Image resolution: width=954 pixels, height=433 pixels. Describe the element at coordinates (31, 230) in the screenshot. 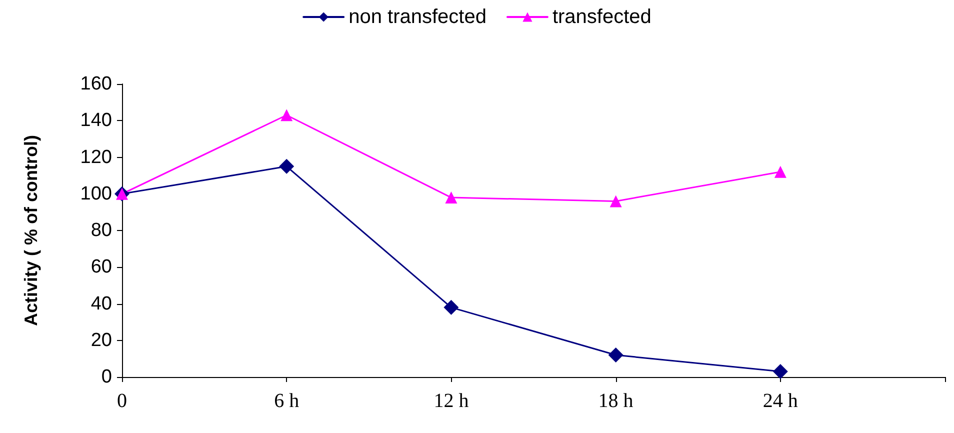

I see `y-axis-title: Activity ( % of control)` at that location.